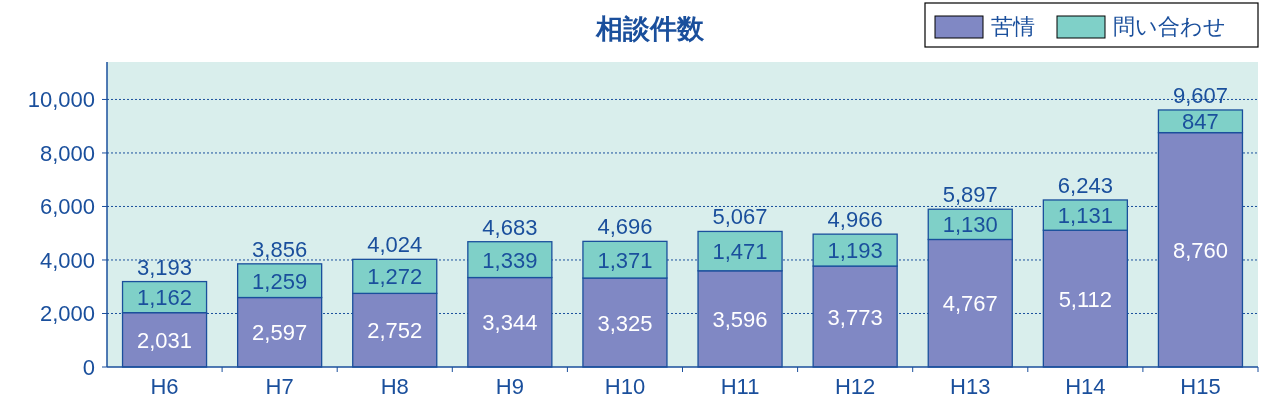 The image size is (1264, 402). What do you see at coordinates (280, 249) in the screenshot?
I see `total-label: 3,856` at bounding box center [280, 249].